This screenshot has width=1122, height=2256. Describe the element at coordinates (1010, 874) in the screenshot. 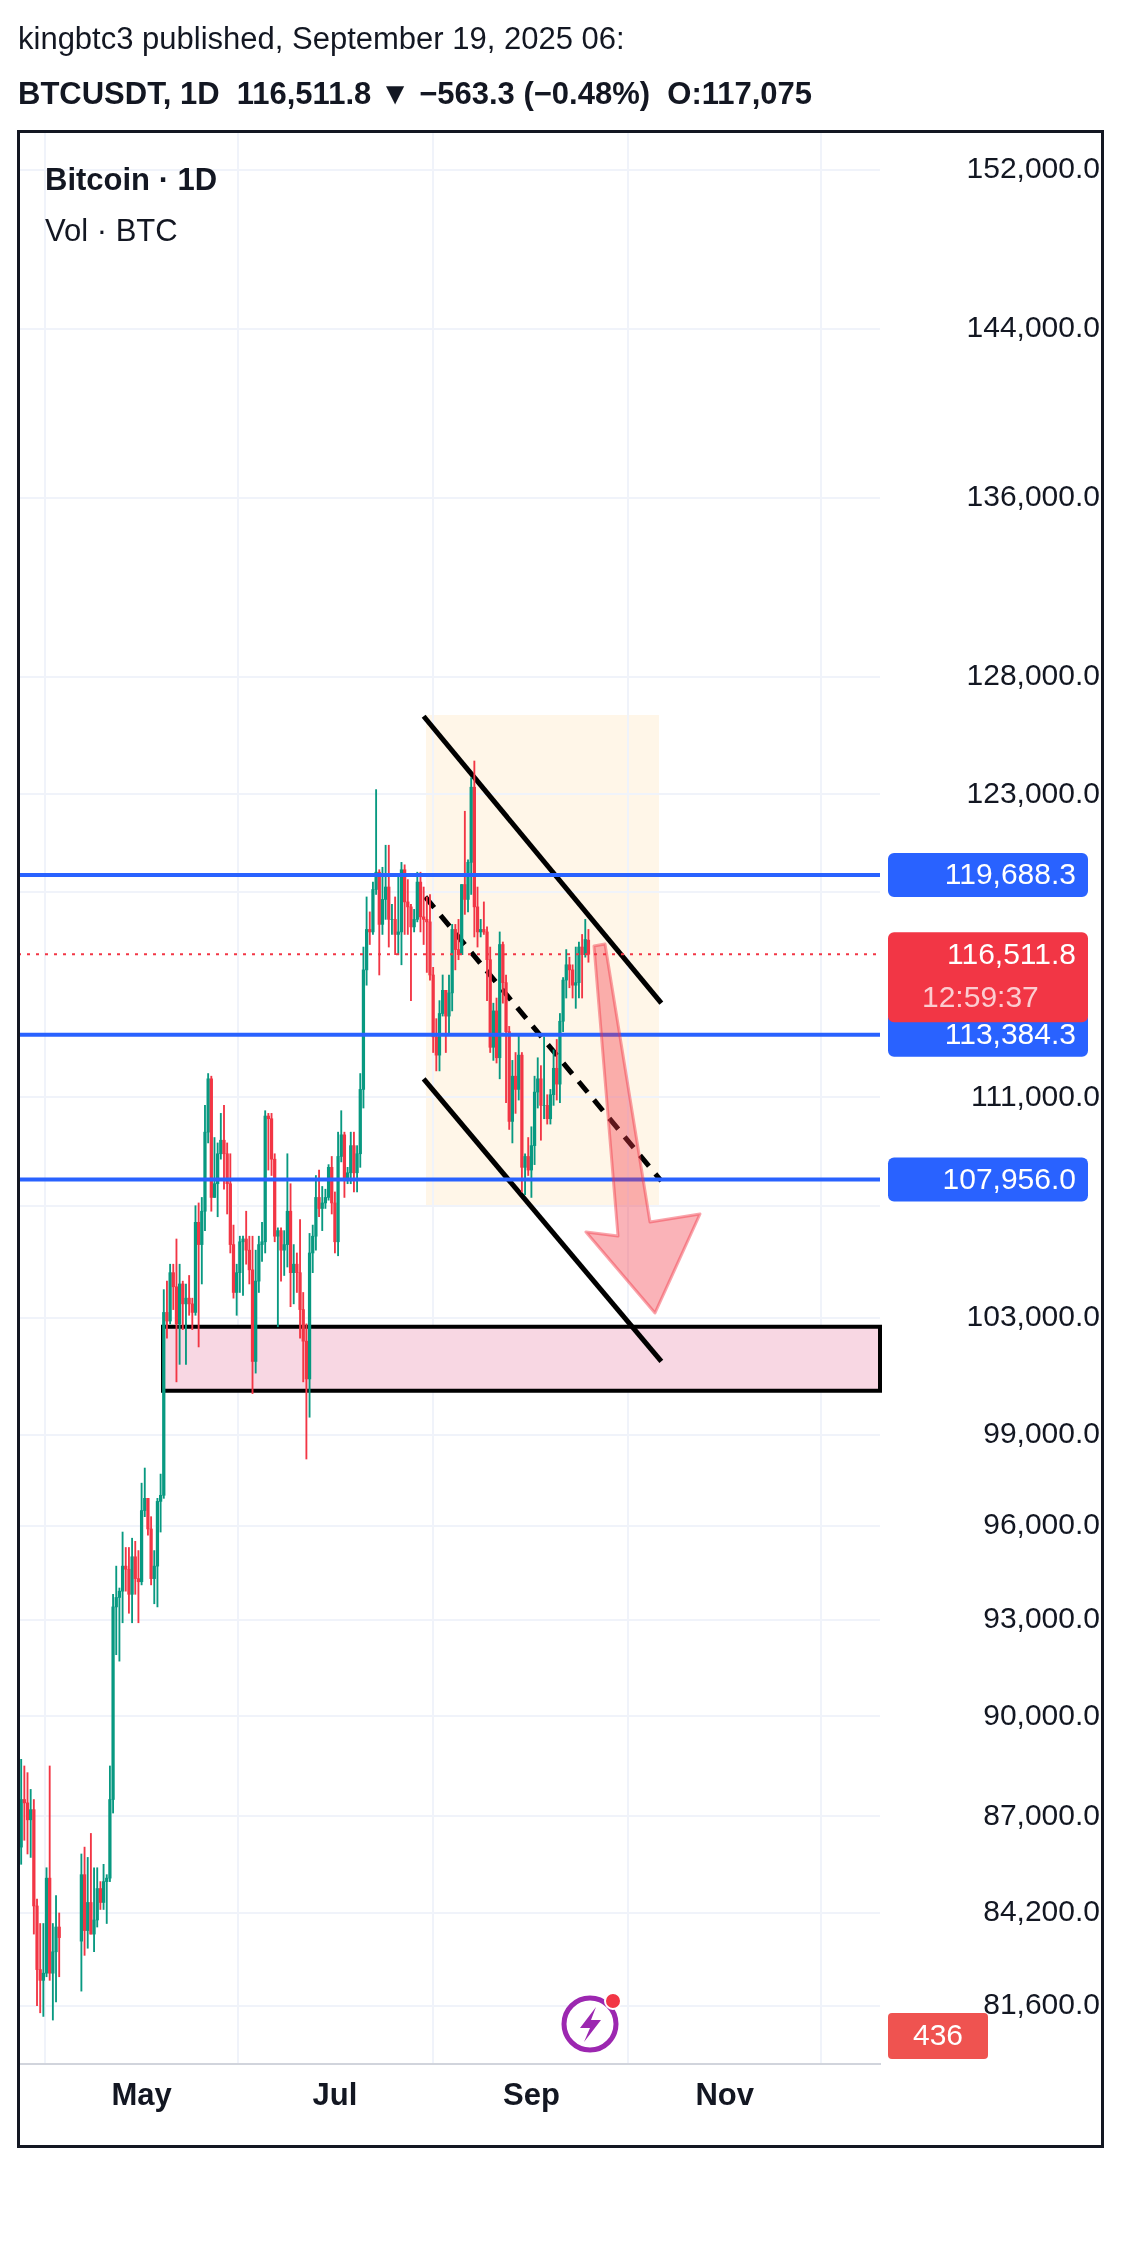

I see `ref-line-label: 119,688.3` at that location.